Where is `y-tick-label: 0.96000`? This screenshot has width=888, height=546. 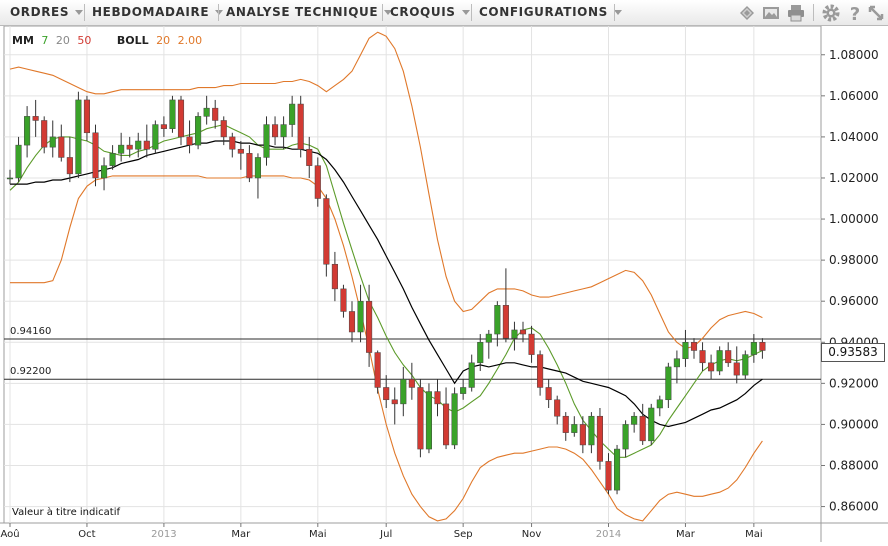 y-tick-label: 0.96000 is located at coordinates (854, 301).